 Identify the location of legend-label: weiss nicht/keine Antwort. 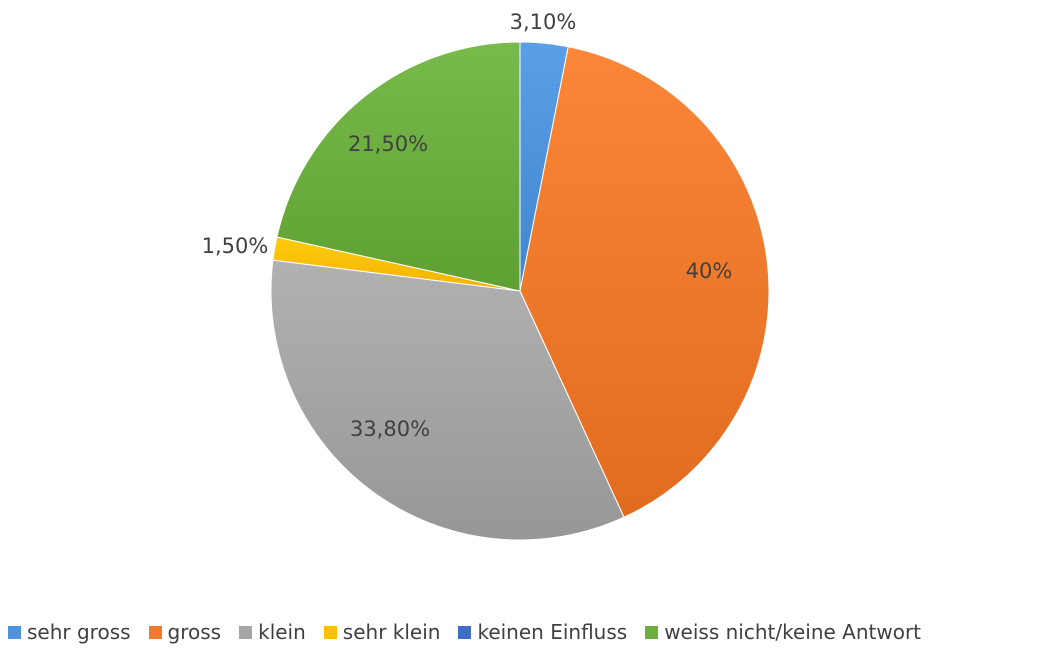
(793, 632).